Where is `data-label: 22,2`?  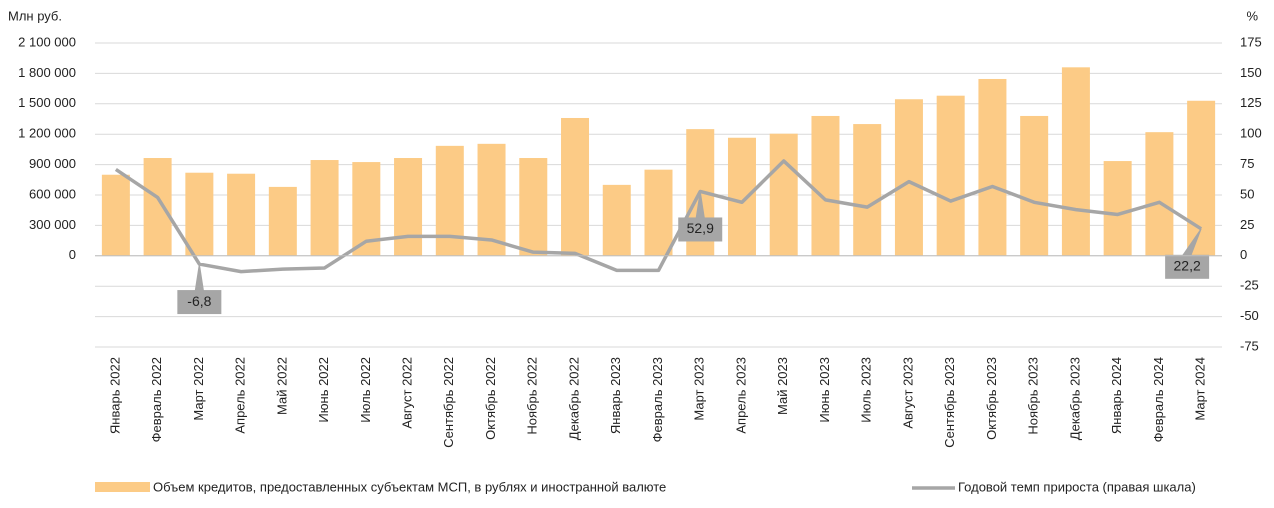
data-label: 22,2 is located at coordinates (1187, 266).